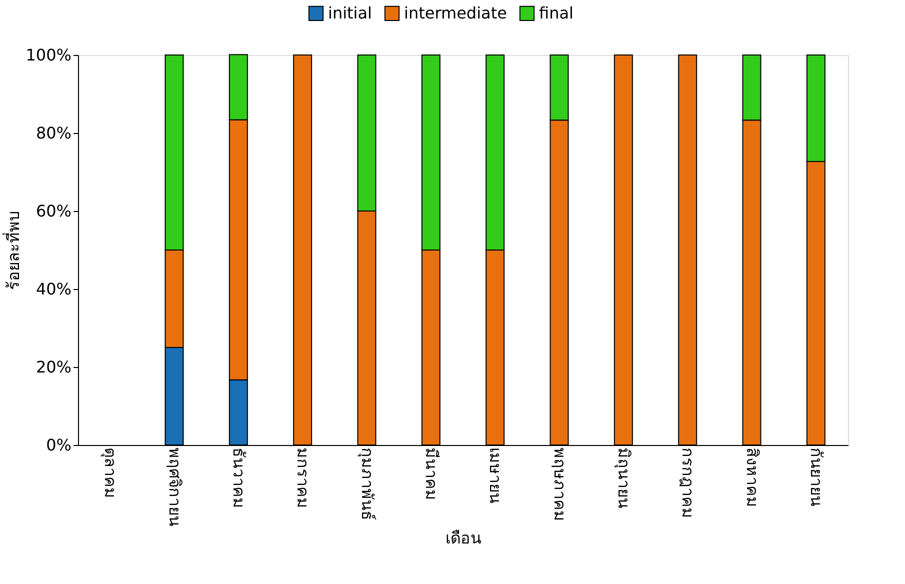 The width and height of the screenshot is (905, 584). Describe the element at coordinates (455, 12) in the screenshot. I see `legend-label: intermediate` at that location.